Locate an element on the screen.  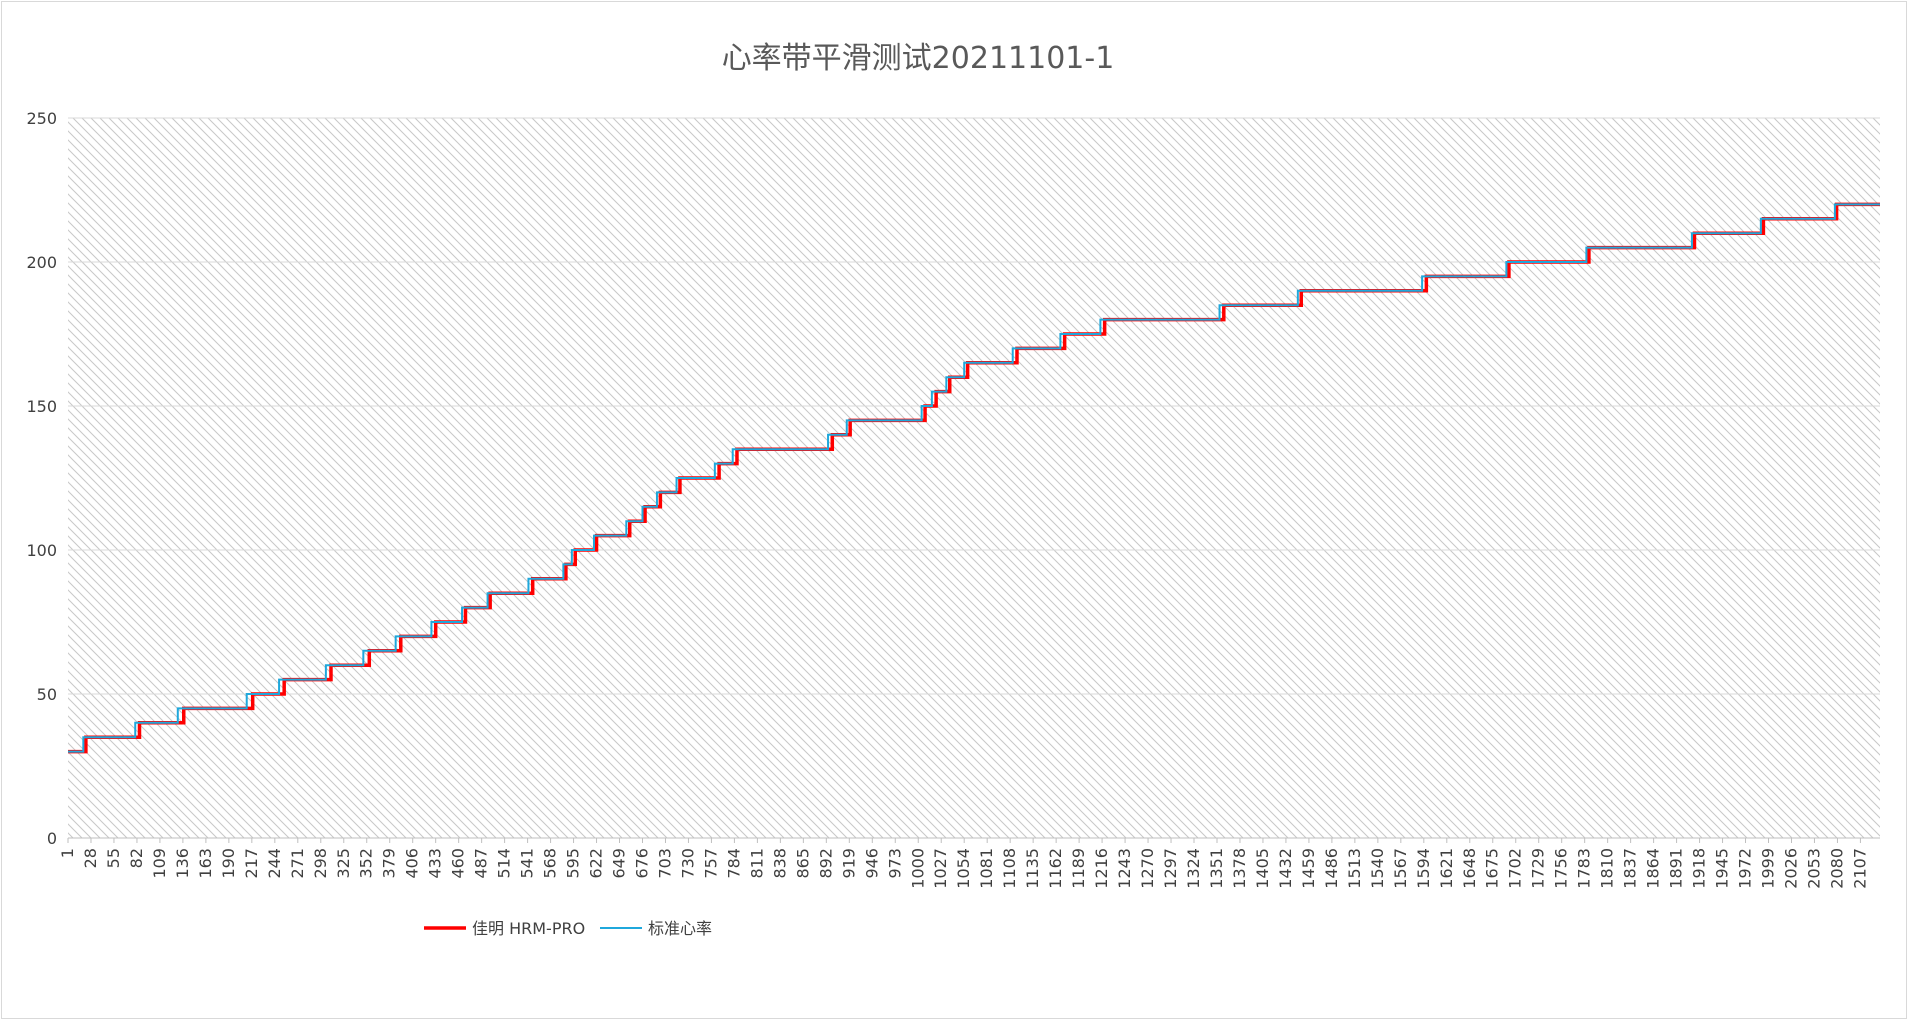
x-tick-label: 1324 is located at coordinates (1193, 868).